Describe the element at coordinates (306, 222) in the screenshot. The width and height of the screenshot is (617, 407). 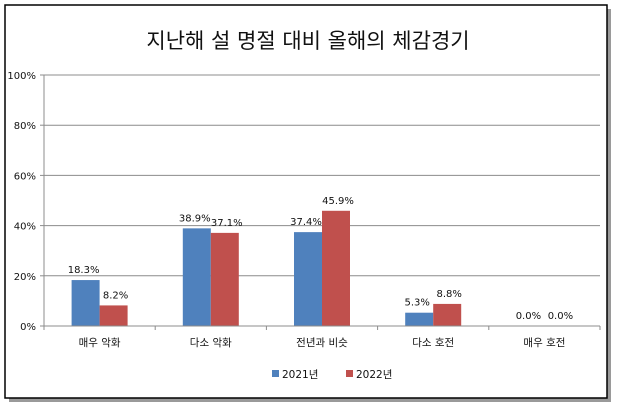
I see `data-label: 37.4%` at that location.